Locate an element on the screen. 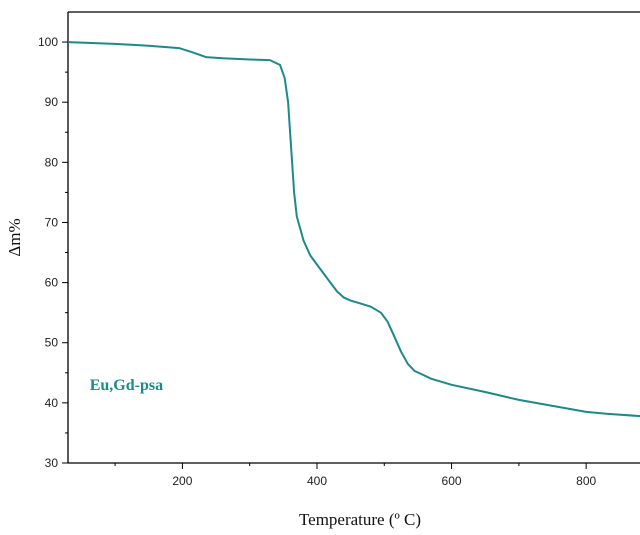 This screenshot has width=640, height=535. y-tick-label-70: 70 is located at coordinates (52, 222).